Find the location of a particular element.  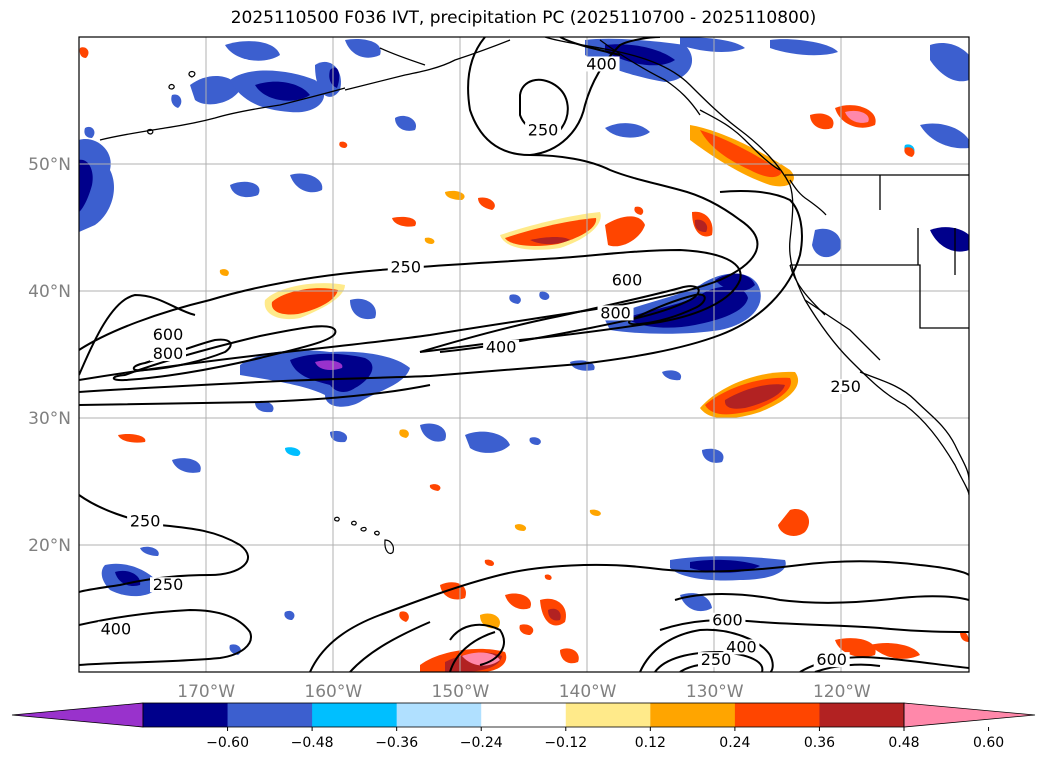

latitude-labels: 20°N 30°N 40°N 50°N is located at coordinates (49, 355).